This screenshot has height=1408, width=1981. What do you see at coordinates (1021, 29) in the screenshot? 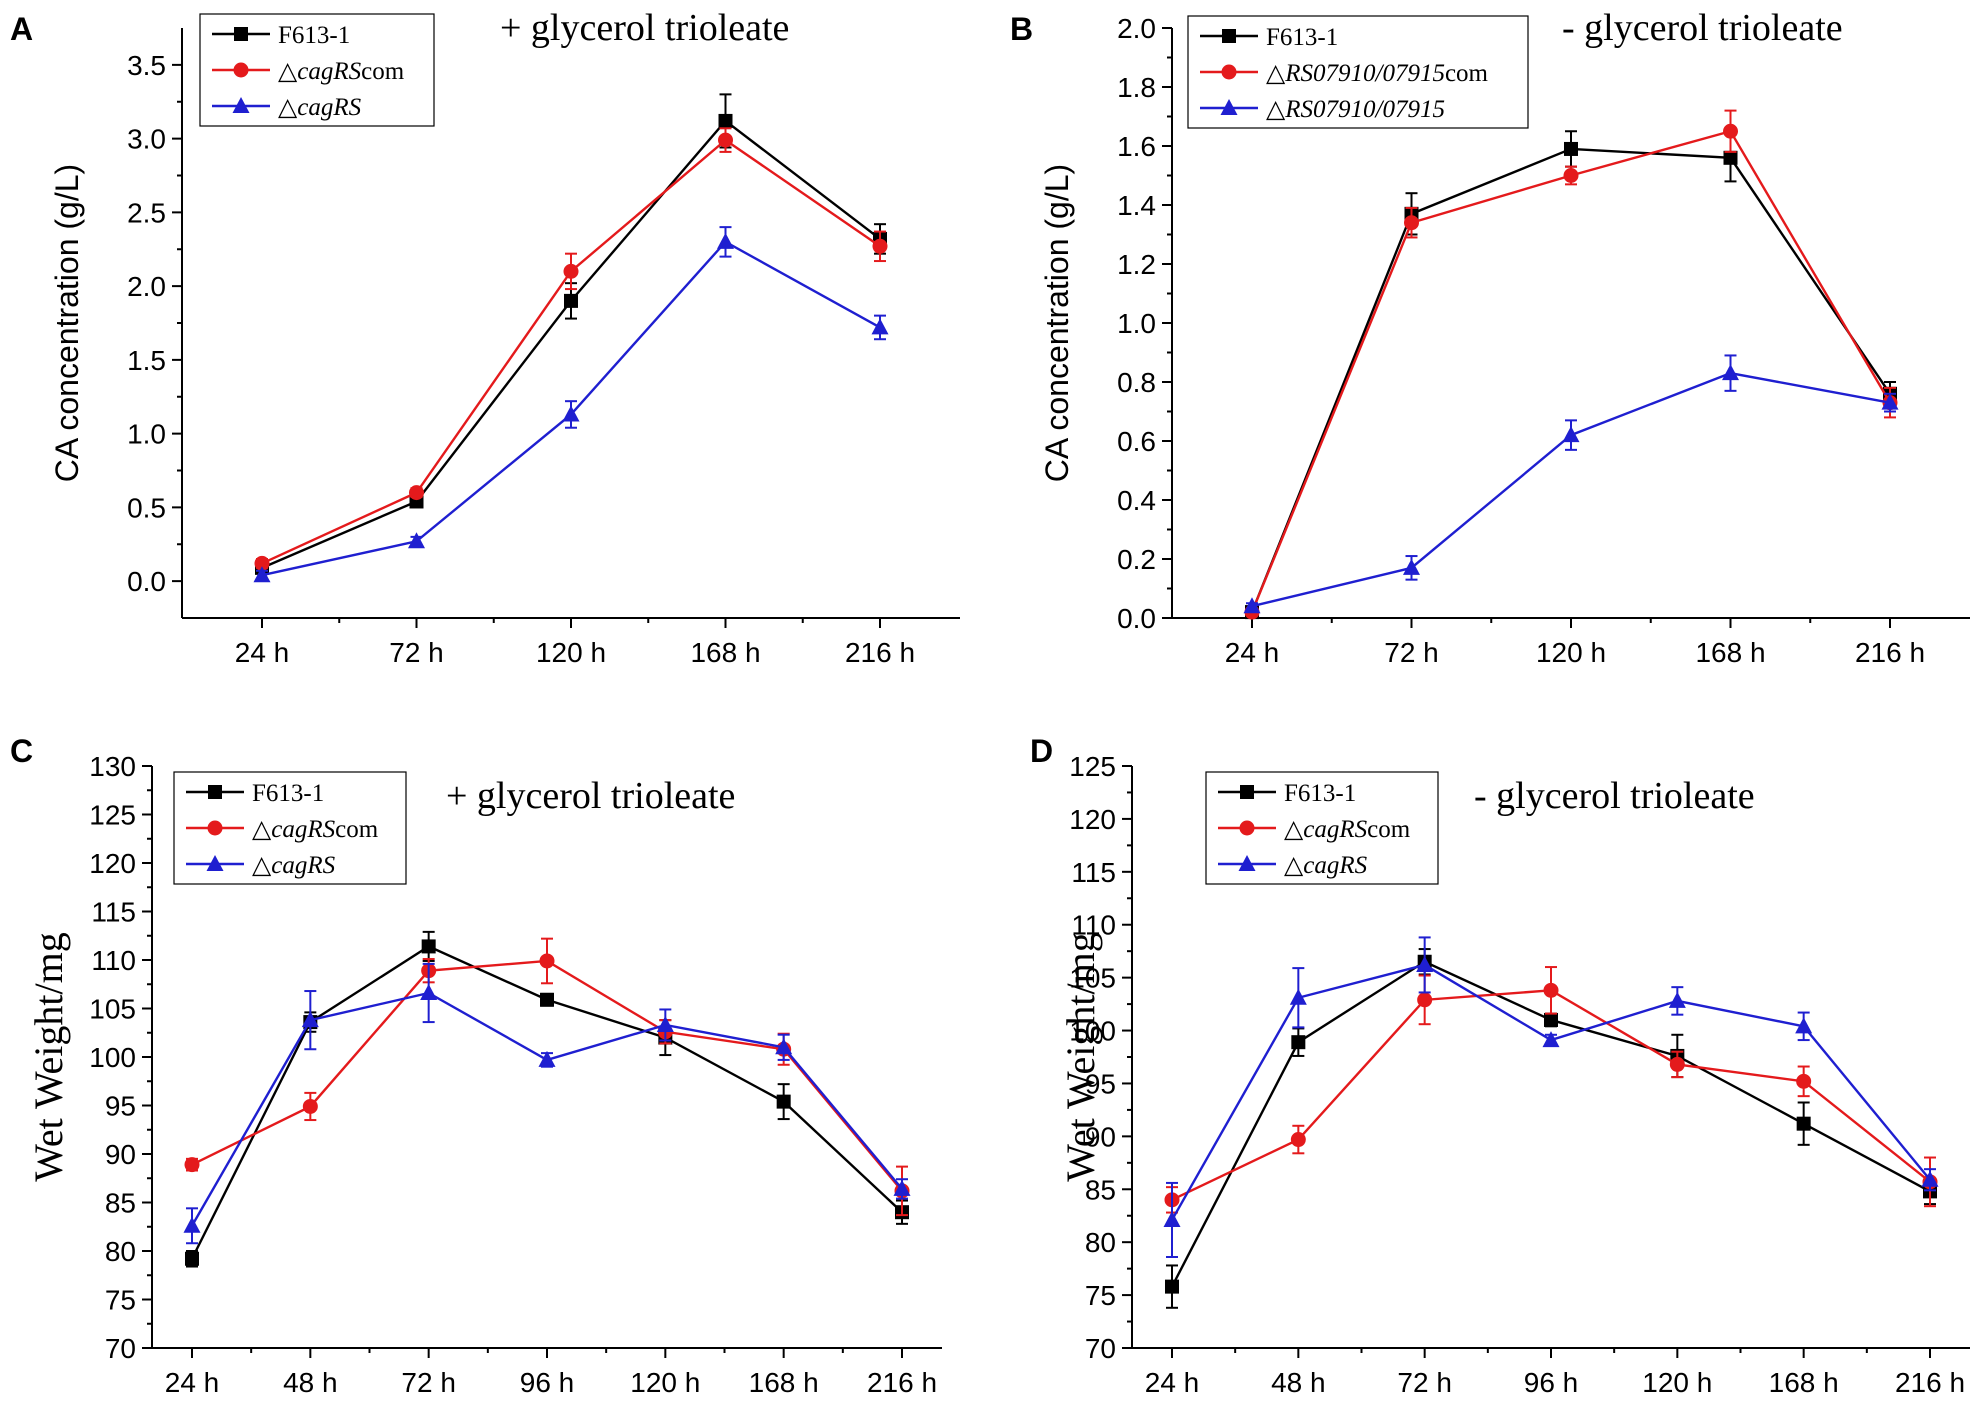
I see `panel-label: B` at bounding box center [1021, 29].